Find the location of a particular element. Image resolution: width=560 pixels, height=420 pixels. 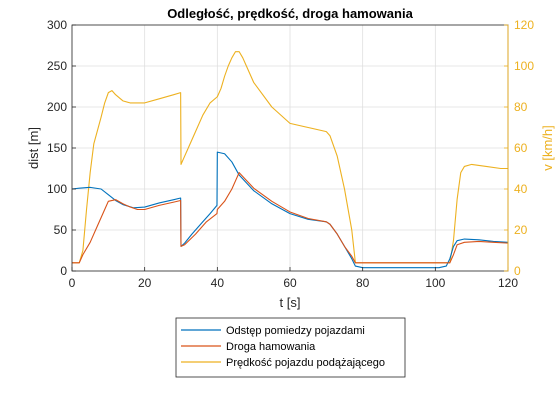

x-axis-label: t [s] is located at coordinates (290, 302).